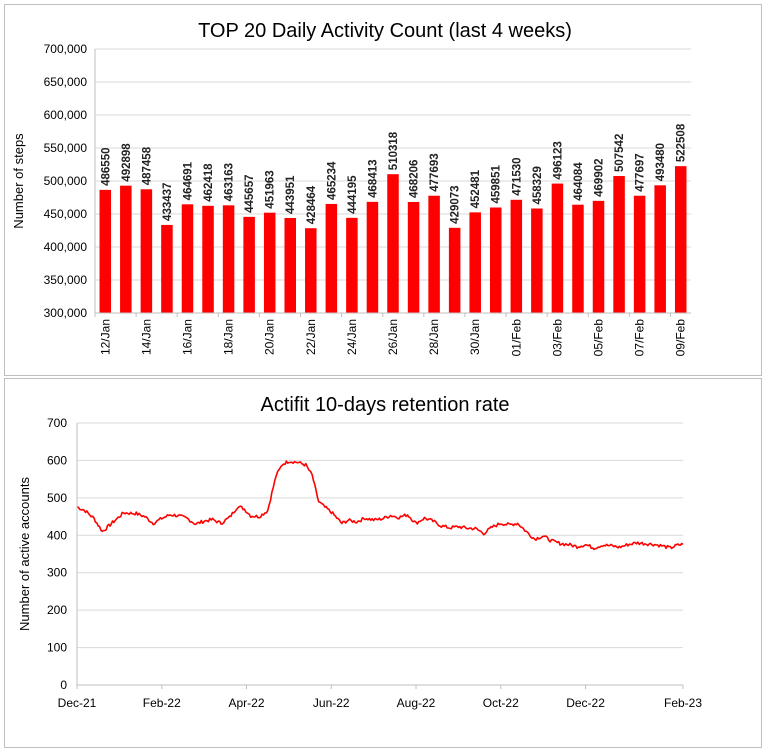  What do you see at coordinates (393, 243) in the screenshot?
I see `bar-26/Jan` at bounding box center [393, 243].